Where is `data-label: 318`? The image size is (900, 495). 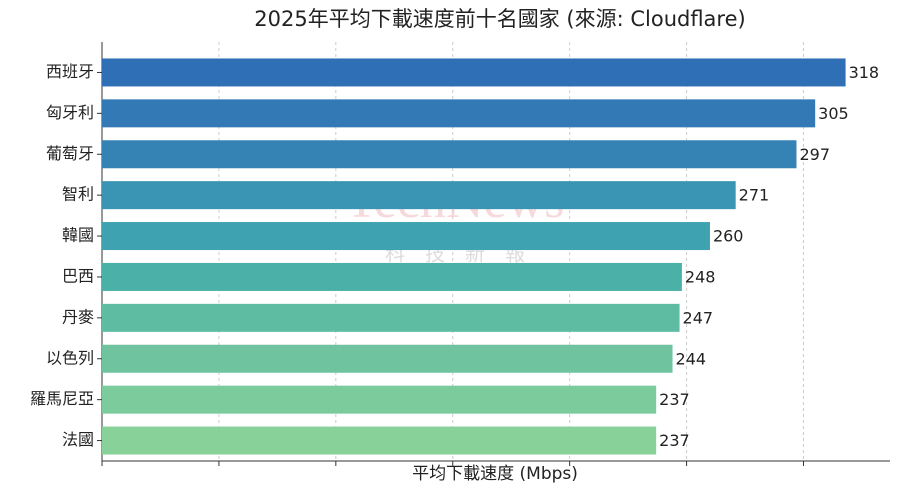 data-label: 318 is located at coordinates (864, 72).